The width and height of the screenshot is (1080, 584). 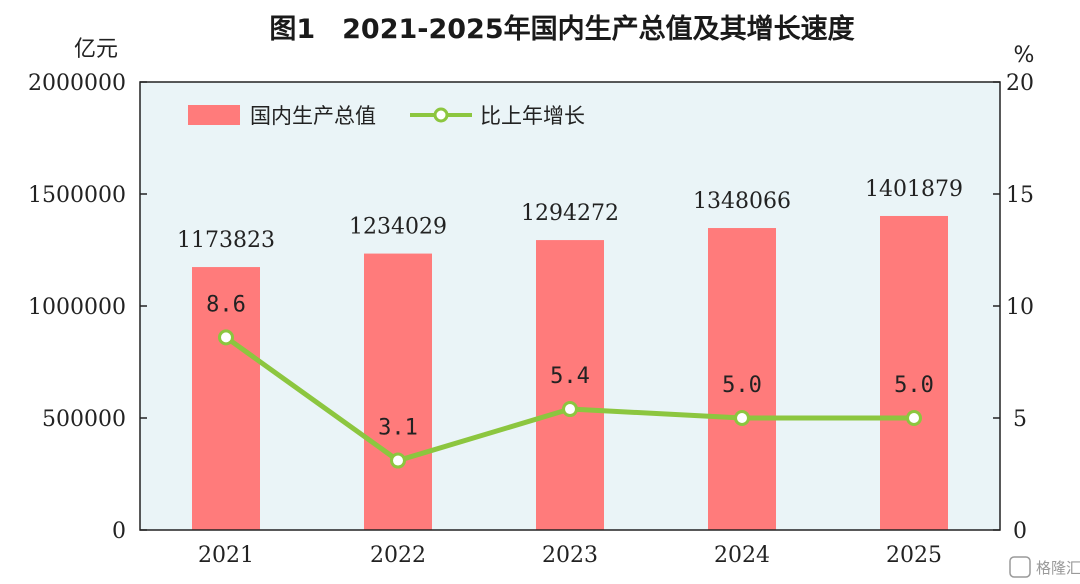 I want to click on right-axis: 0 5 10 15 20, so click(x=1013, y=307).